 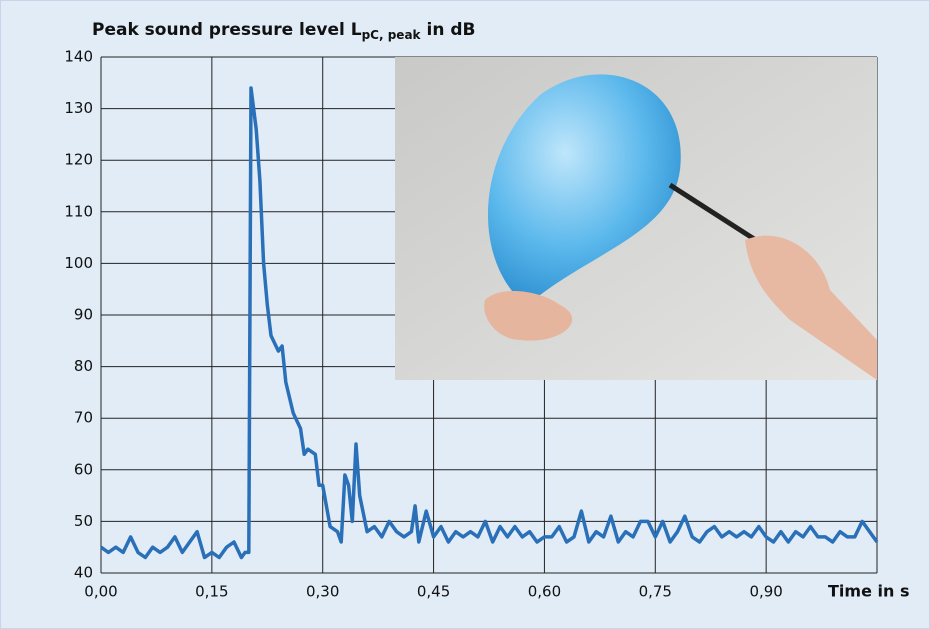 I want to click on y-tick-label: 140, so click(x=78, y=57).